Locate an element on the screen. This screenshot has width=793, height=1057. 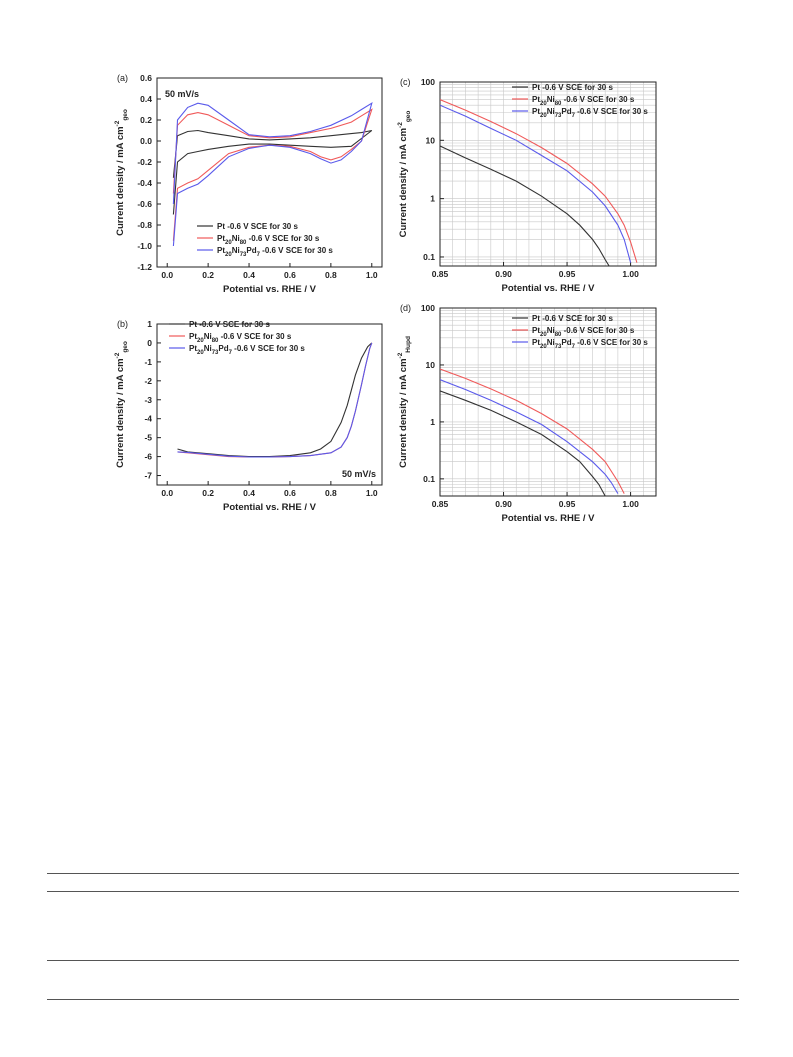
x-tick-label: 0.95 is located at coordinates (567, 274).